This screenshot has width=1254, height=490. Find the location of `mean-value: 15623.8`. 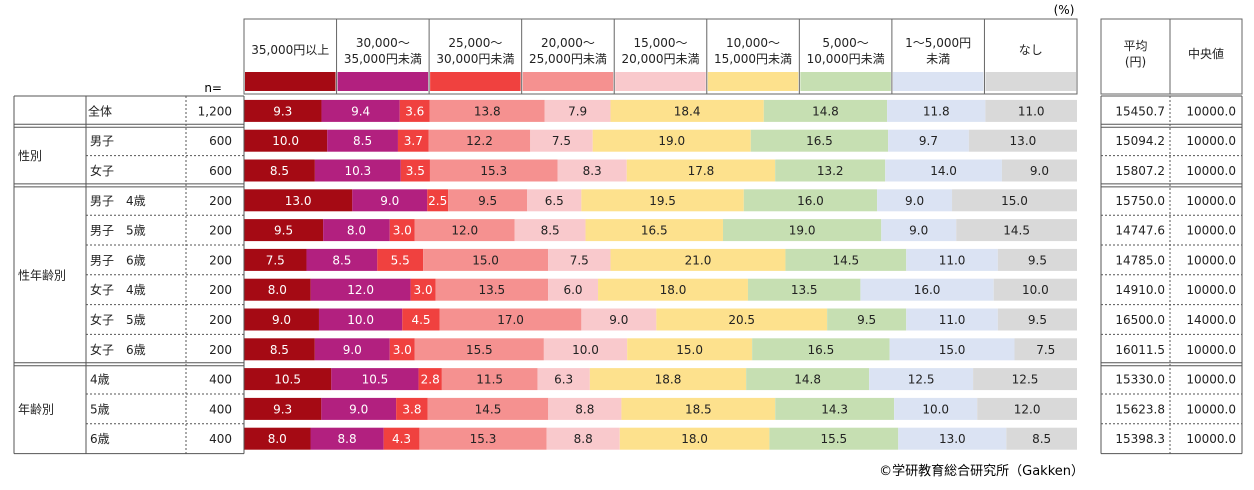

mean-value: 15623.8 is located at coordinates (1140, 409).